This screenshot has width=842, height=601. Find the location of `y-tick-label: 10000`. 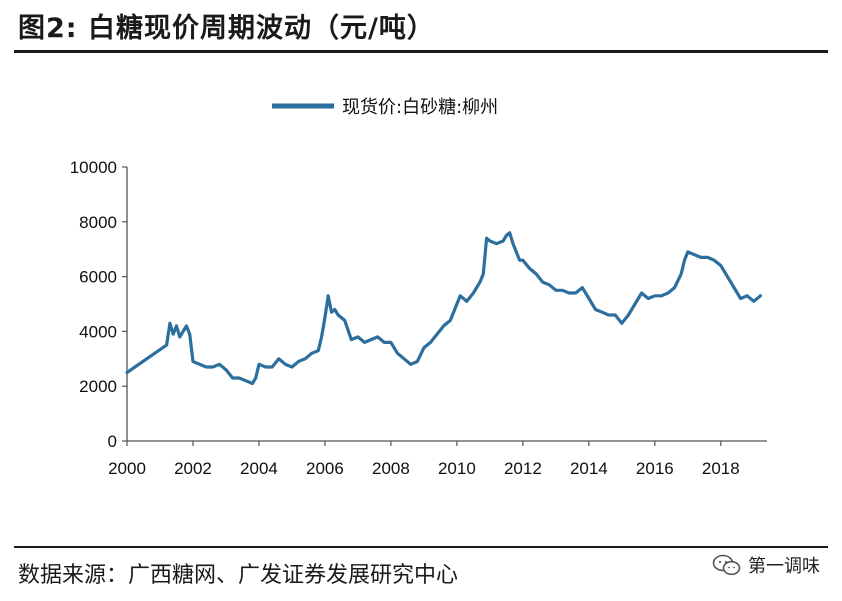

y-tick-label: 10000 is located at coordinates (93, 167).